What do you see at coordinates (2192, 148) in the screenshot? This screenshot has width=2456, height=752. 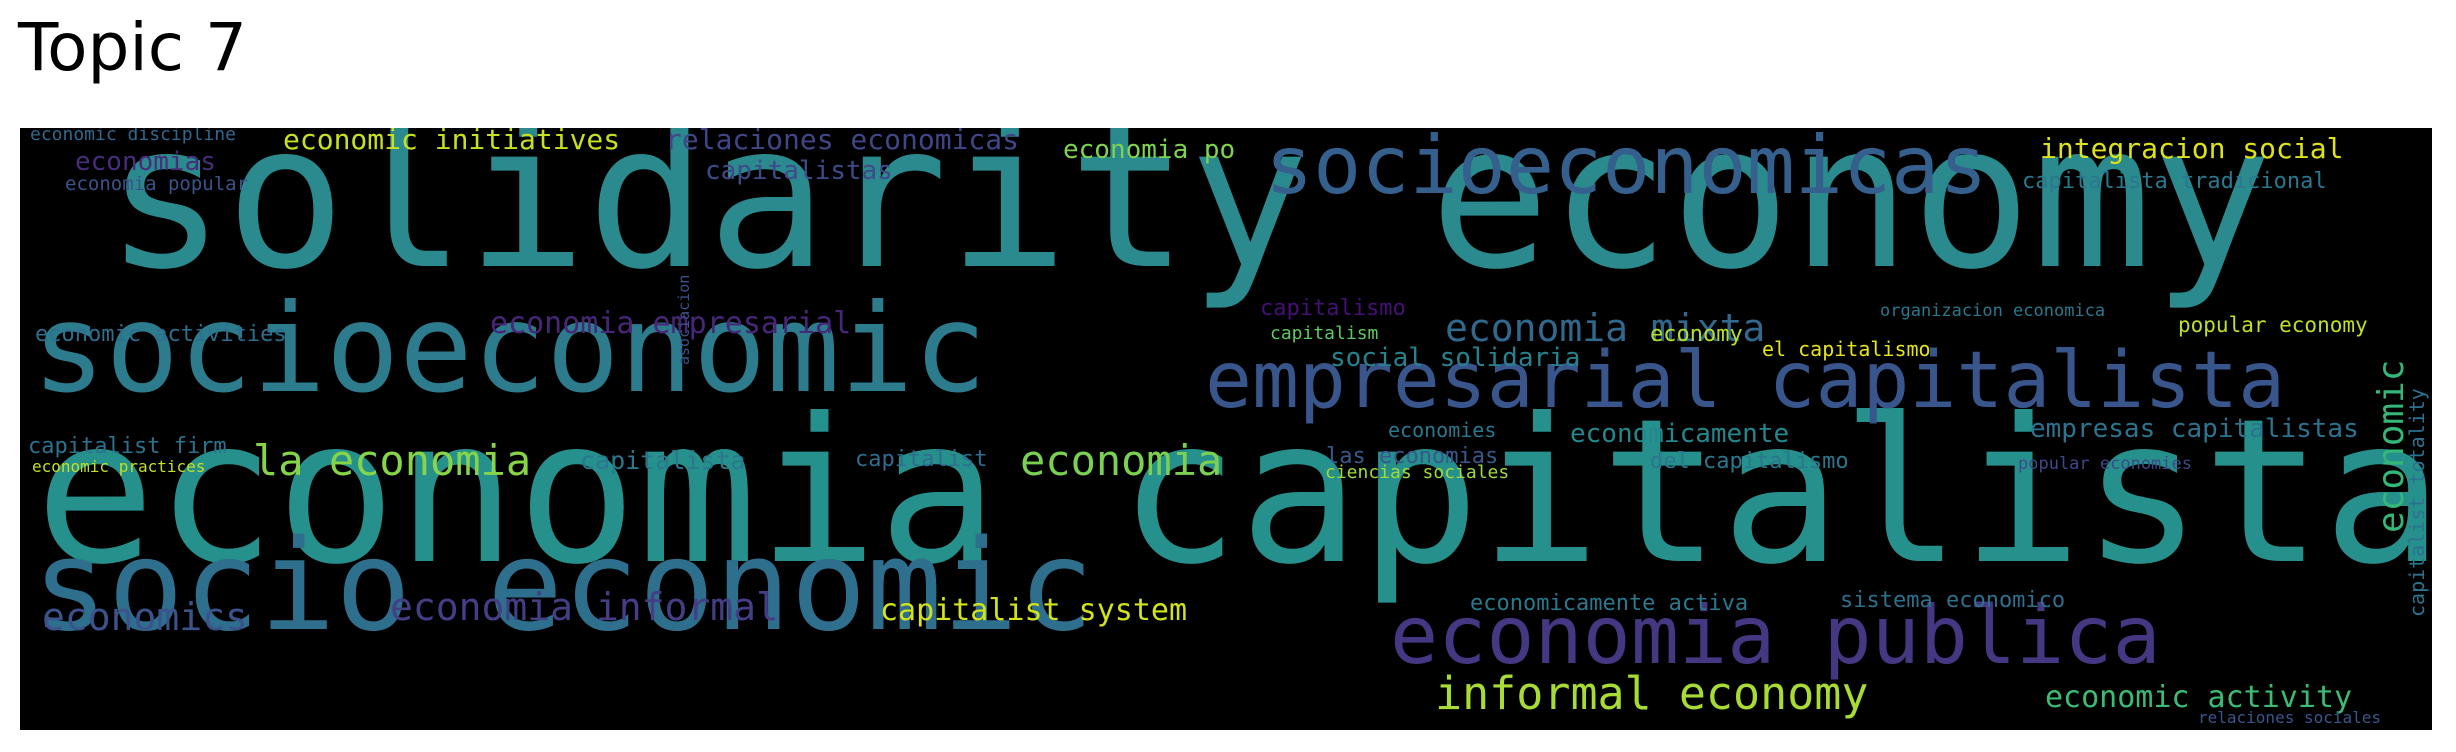 I see `word-23: integracion social` at bounding box center [2192, 148].